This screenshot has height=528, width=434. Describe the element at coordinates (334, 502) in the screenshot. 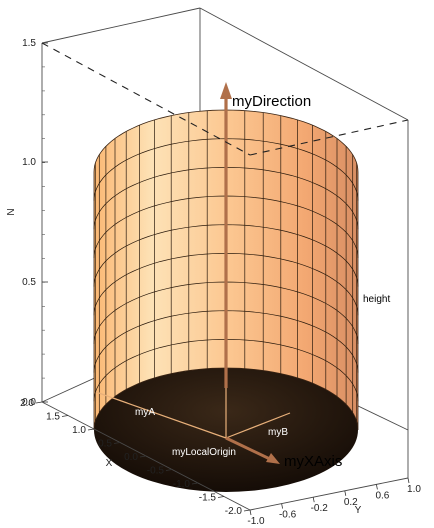

I see `y-axis: -1.0 -0.6 -0.2 0.2 0.6 1.0` at that location.